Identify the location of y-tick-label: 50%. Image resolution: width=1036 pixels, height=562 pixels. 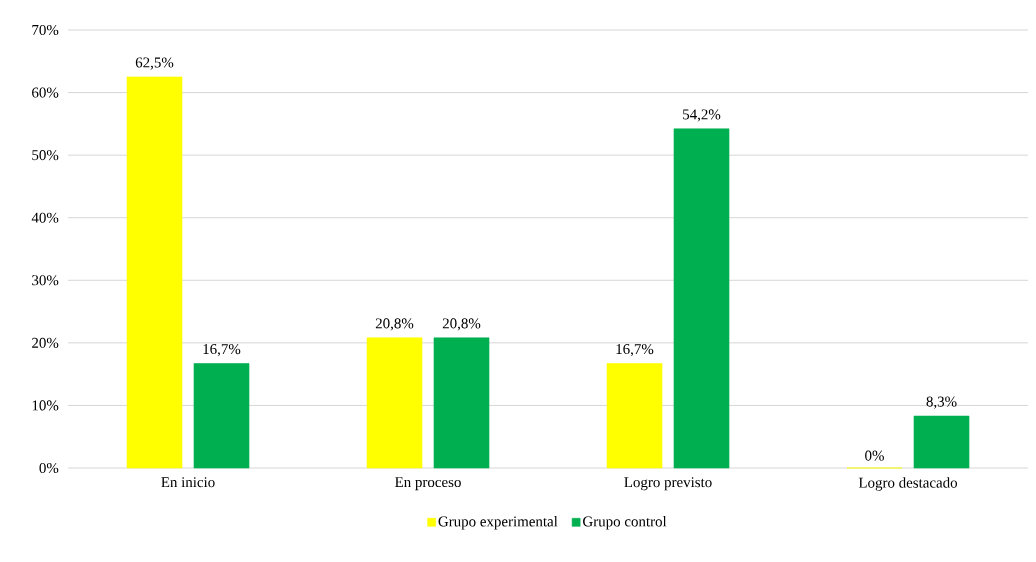
(45, 155).